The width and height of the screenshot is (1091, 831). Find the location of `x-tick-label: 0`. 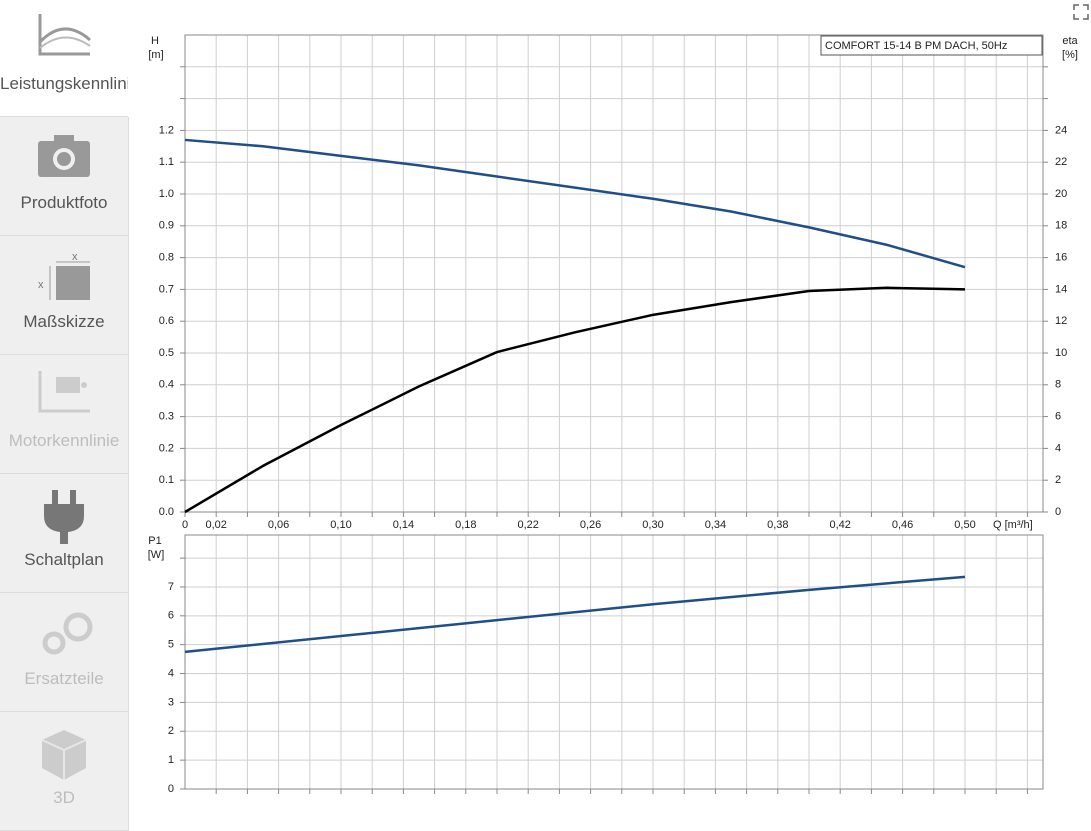

x-tick-label: 0 is located at coordinates (185, 525).